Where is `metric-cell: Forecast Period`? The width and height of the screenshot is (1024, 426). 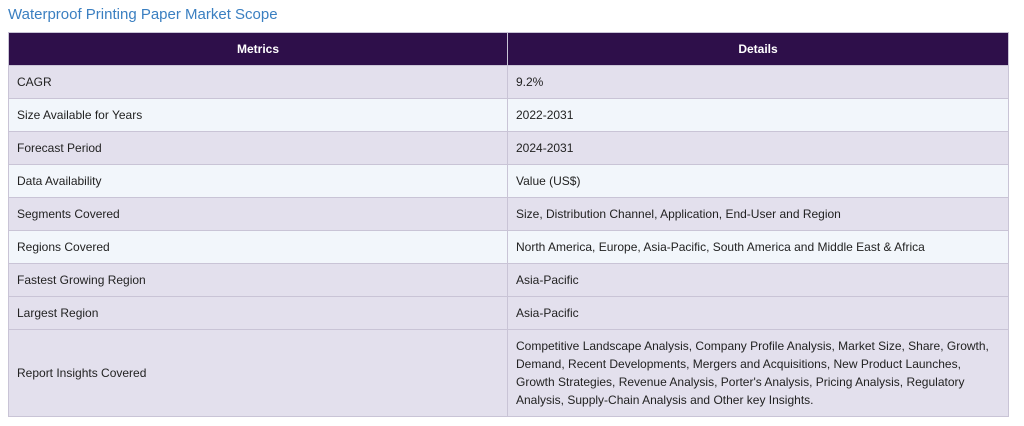 metric-cell: Forecast Period is located at coordinates (258, 148).